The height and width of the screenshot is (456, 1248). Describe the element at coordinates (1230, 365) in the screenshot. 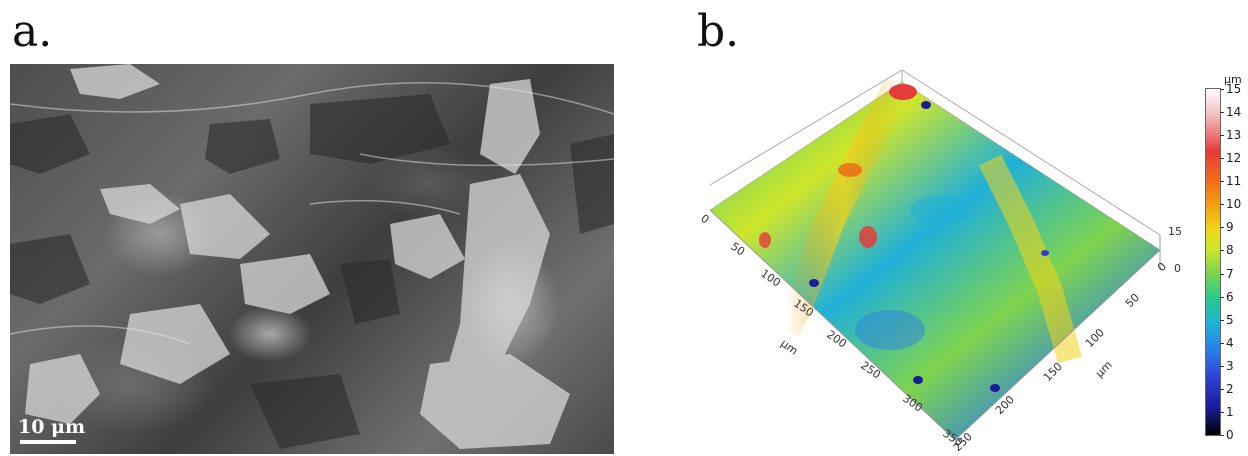

I see `colorbar-tick-label: 3` at that location.